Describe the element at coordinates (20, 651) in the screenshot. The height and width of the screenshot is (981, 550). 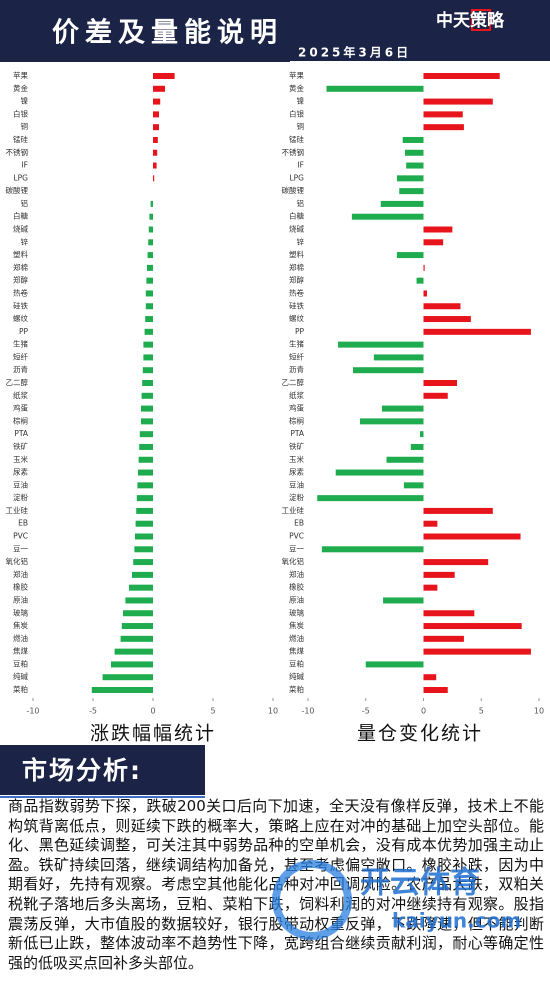
I see `y-tick-label: 焦煤` at that location.